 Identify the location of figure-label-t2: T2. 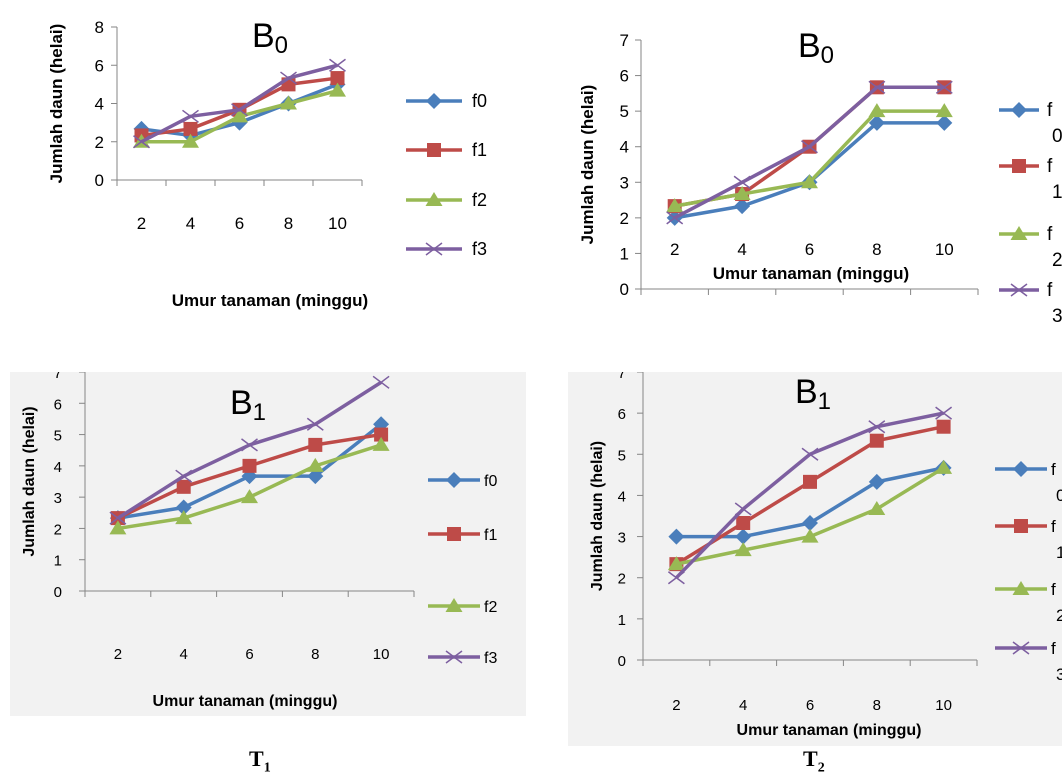
(814, 761).